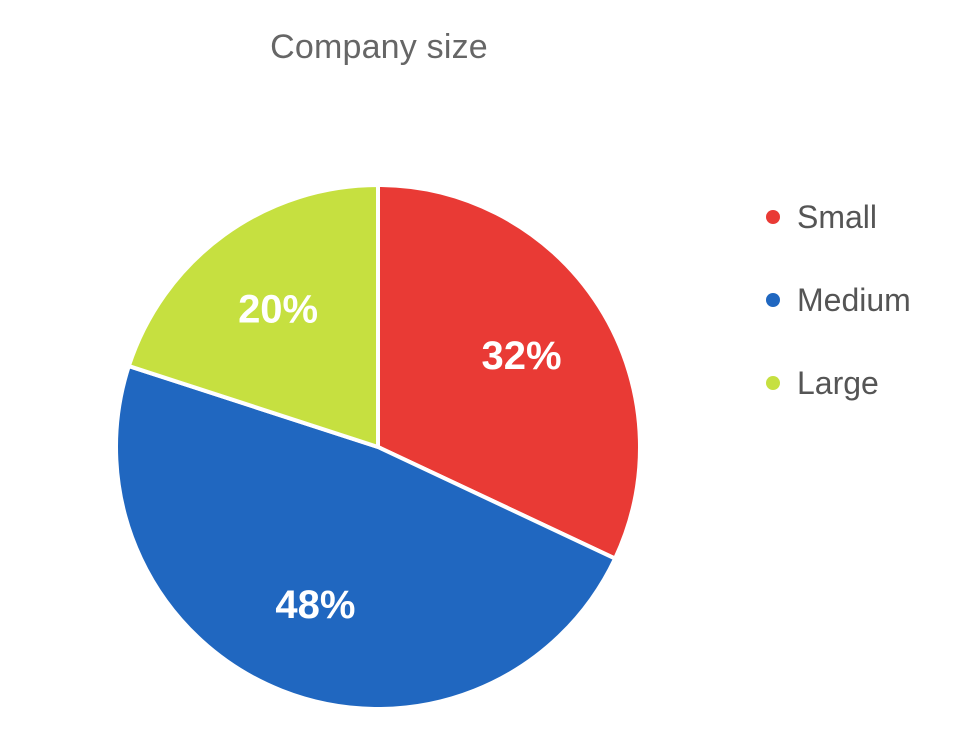 Image resolution: width=974 pixels, height=750 pixels. I want to click on legend-item-medium: Medium, so click(838, 300).